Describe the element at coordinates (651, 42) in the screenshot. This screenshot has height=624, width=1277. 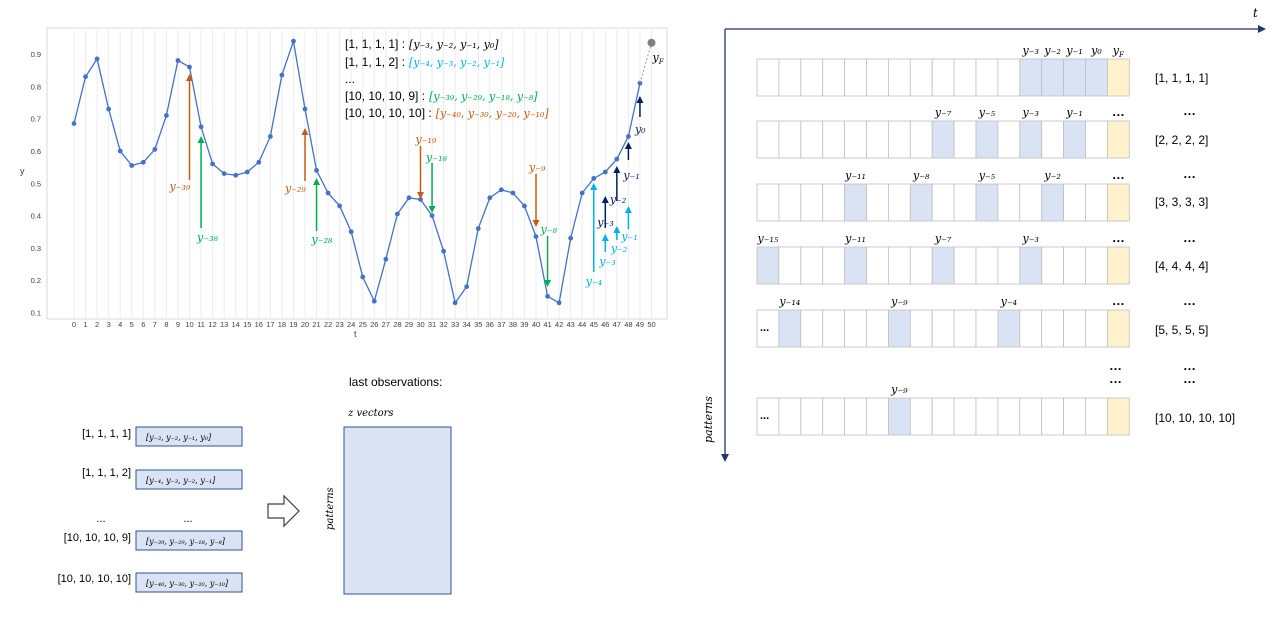
I see `forecast-point` at that location.